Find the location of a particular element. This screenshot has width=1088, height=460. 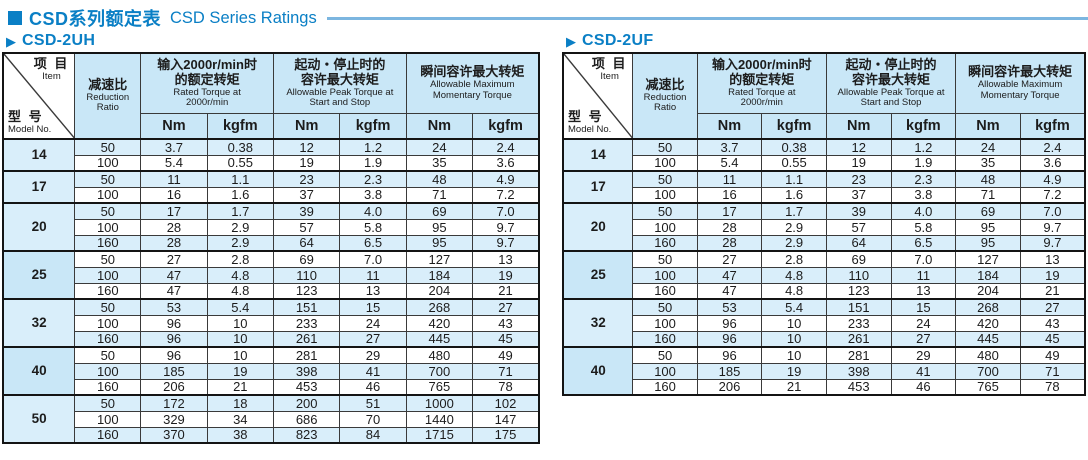

torque-value-cell: 3.7 is located at coordinates (729, 147).